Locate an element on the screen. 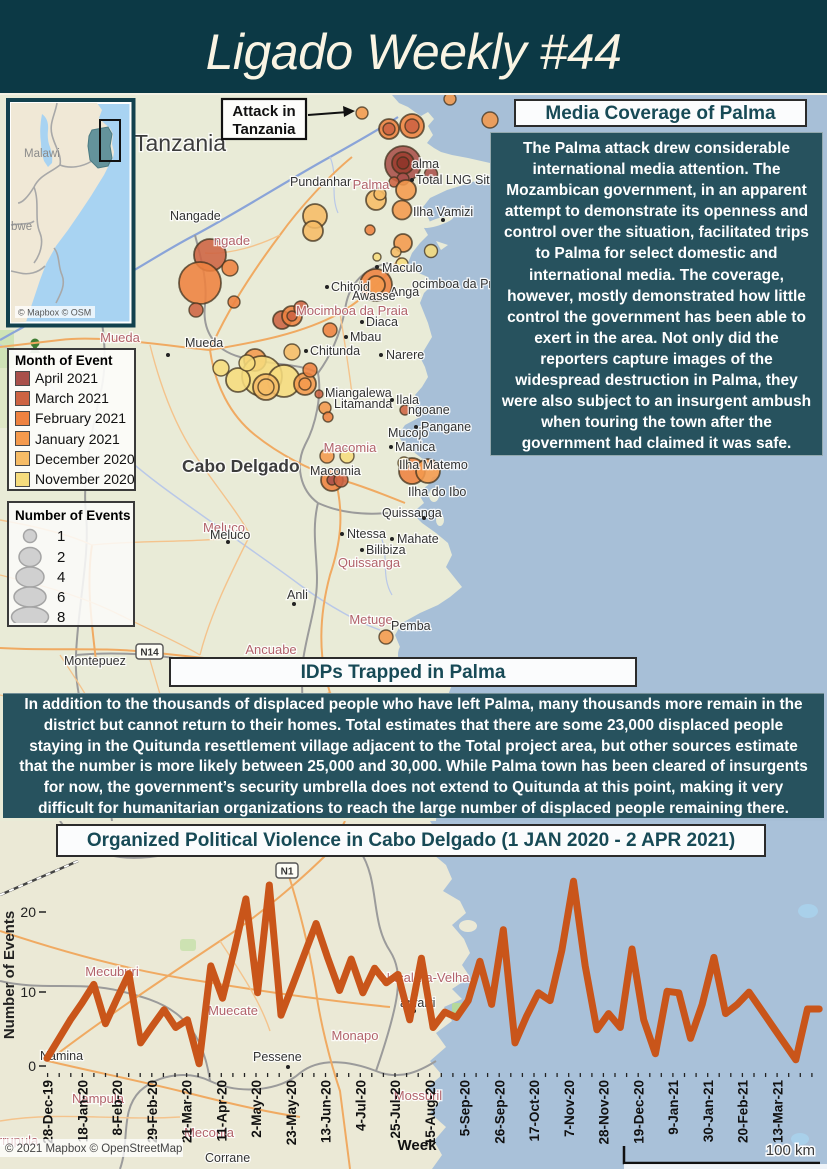 This screenshot has width=827, height=1169. svg-text: Week is located at coordinates (418, 1145).